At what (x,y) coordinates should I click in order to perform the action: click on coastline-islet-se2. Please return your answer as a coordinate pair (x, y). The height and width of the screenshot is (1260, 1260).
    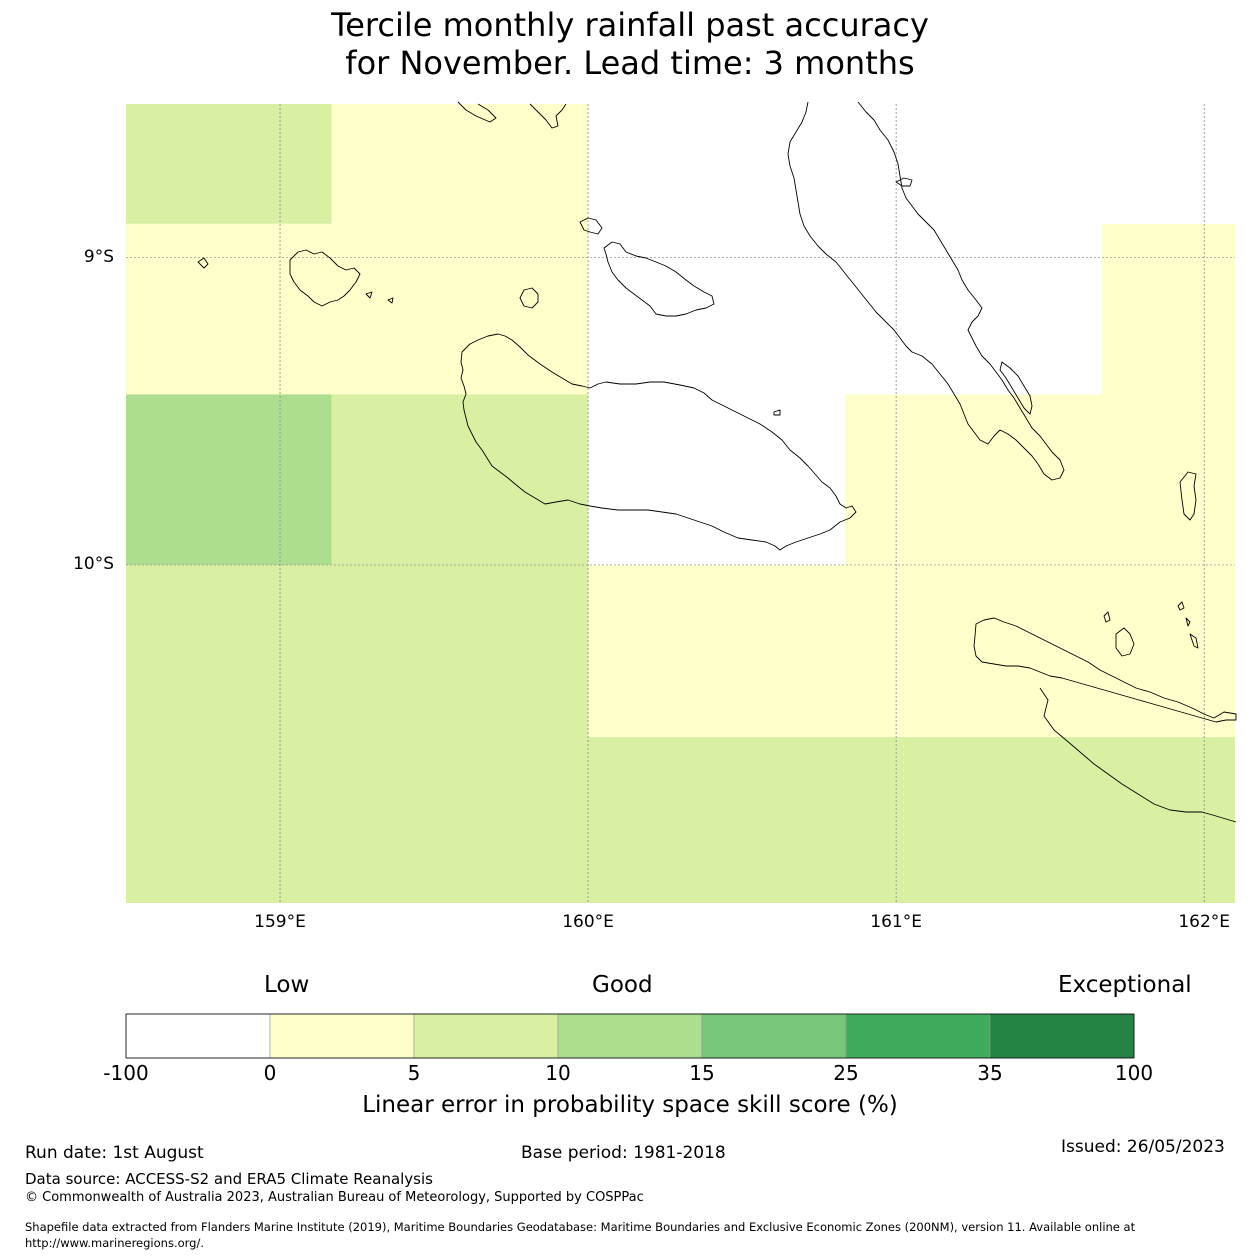
    Looking at the image, I should click on (1181, 606).